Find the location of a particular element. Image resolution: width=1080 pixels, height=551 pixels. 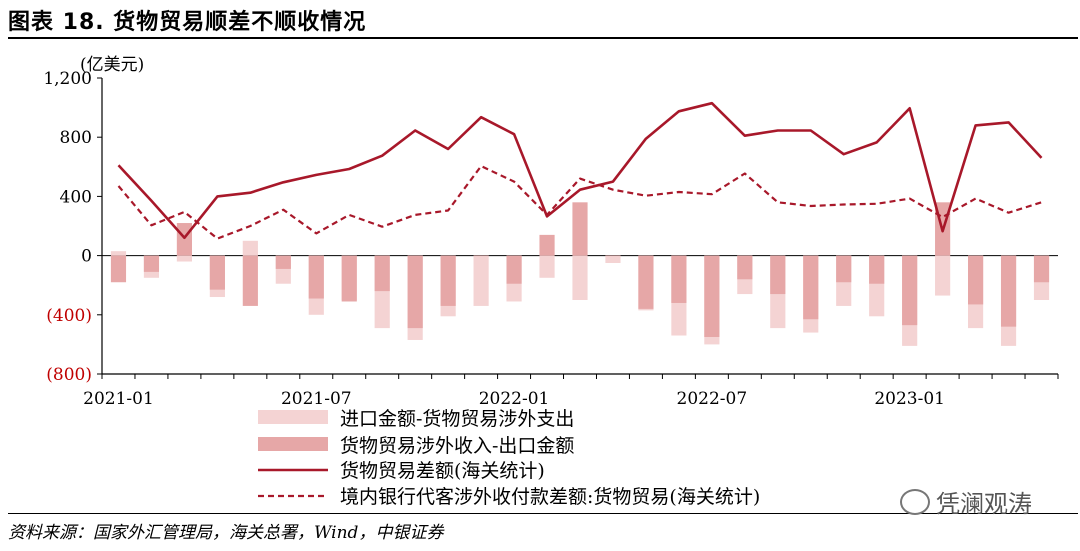

y-unit-label: (亿美元) is located at coordinates (112, 65).